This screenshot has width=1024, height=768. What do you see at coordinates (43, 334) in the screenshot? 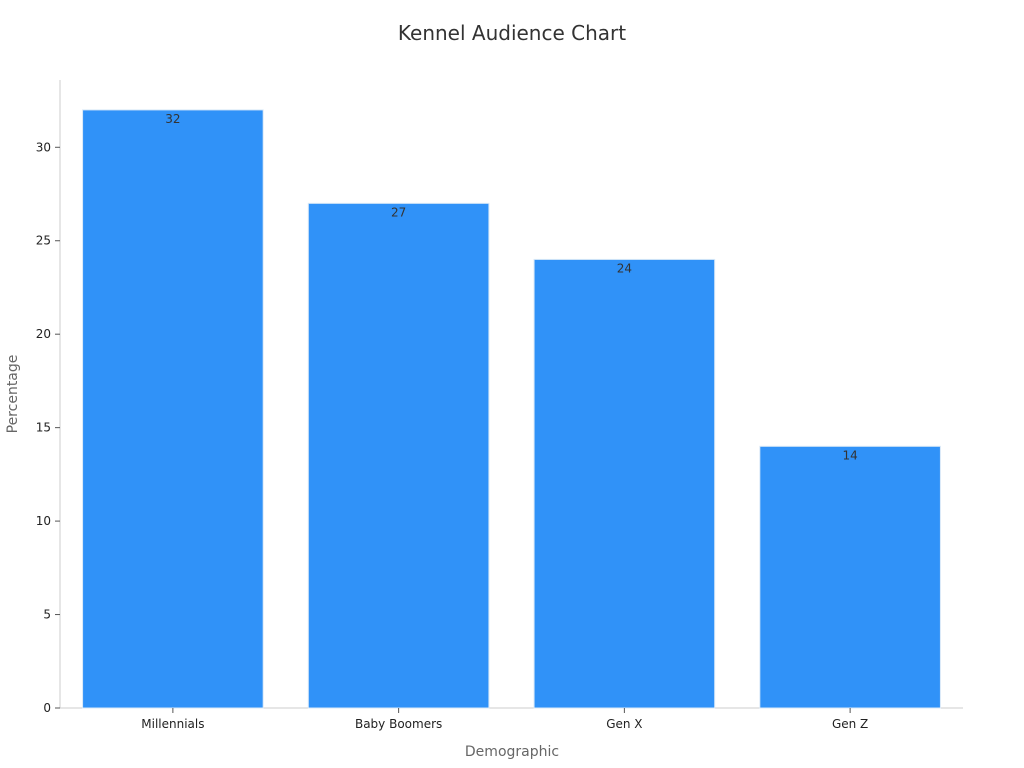
I see `y-tick-label: 20` at bounding box center [43, 334].